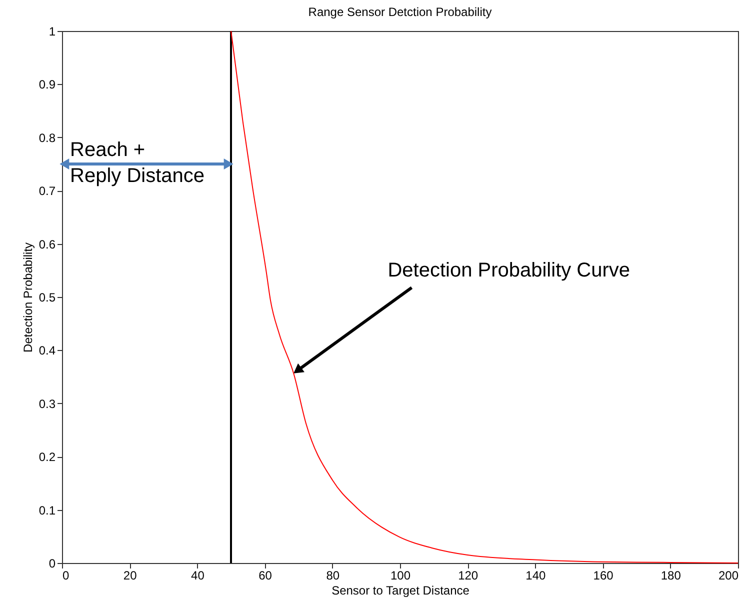 Image resolution: width=752 pixels, height=611 pixels. Describe the element at coordinates (66, 575) in the screenshot. I see `x-tick-label: 0` at that location.